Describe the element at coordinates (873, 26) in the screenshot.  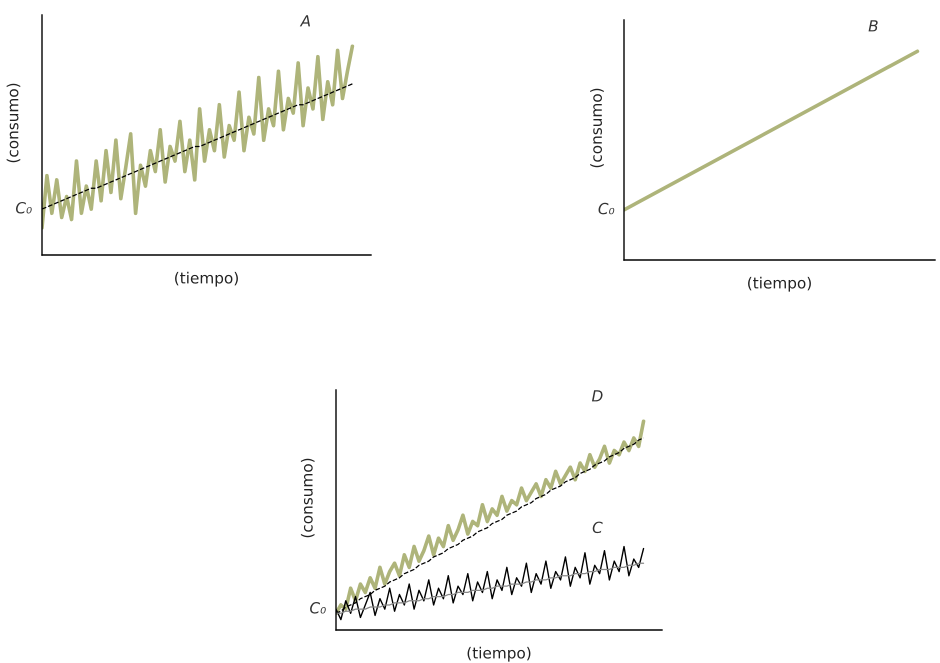
I see `text: B` at that location.